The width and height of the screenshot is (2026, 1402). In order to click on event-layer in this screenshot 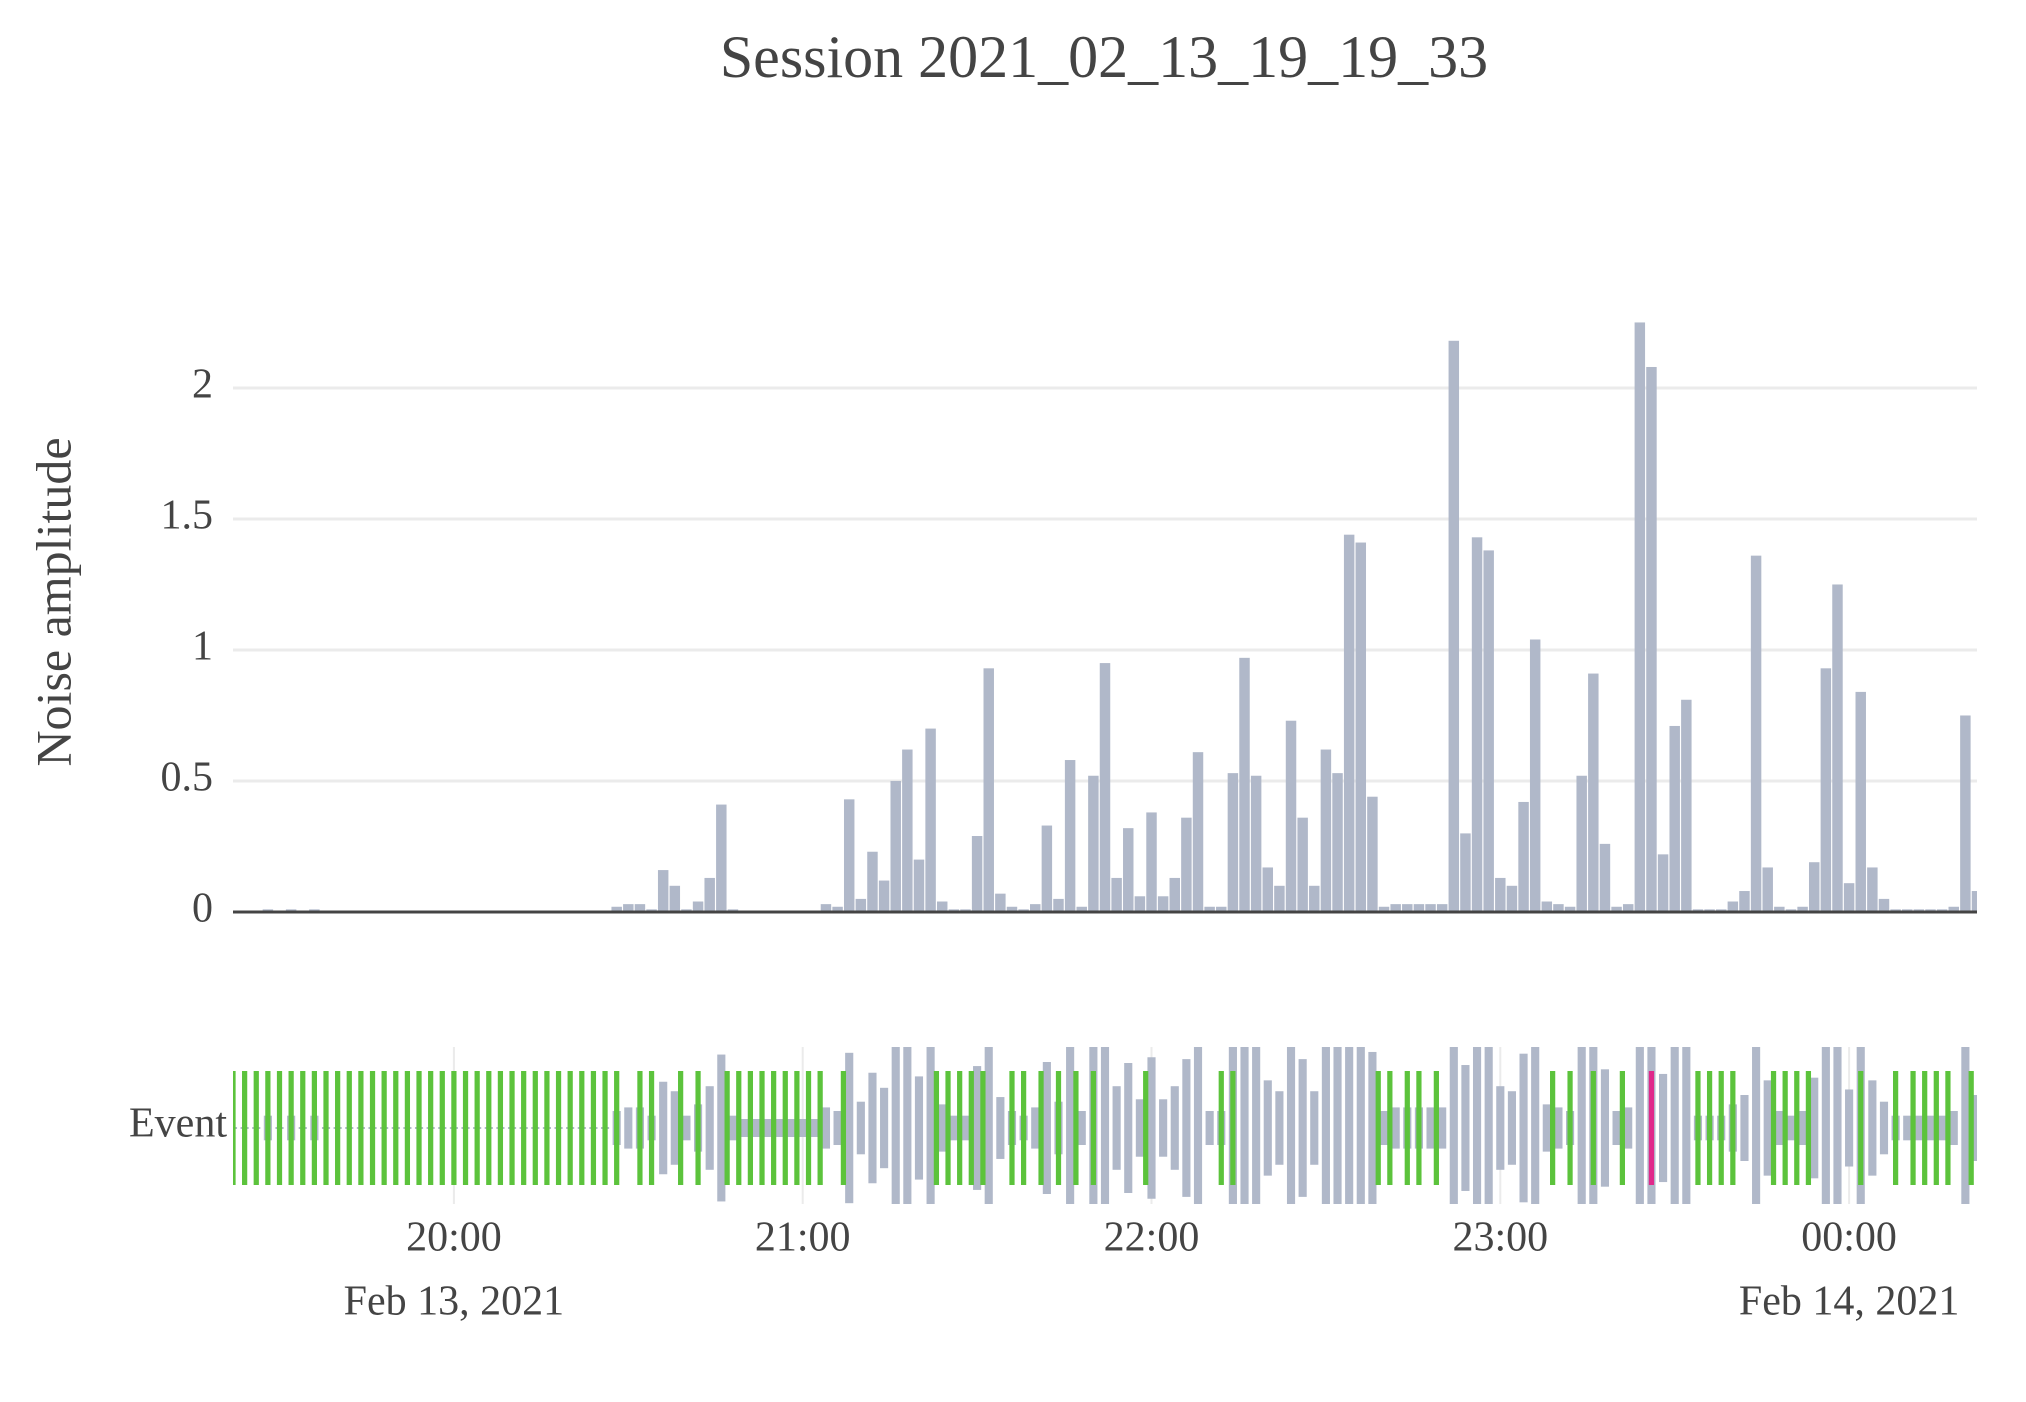, I will do `click(1105, 1125)`.